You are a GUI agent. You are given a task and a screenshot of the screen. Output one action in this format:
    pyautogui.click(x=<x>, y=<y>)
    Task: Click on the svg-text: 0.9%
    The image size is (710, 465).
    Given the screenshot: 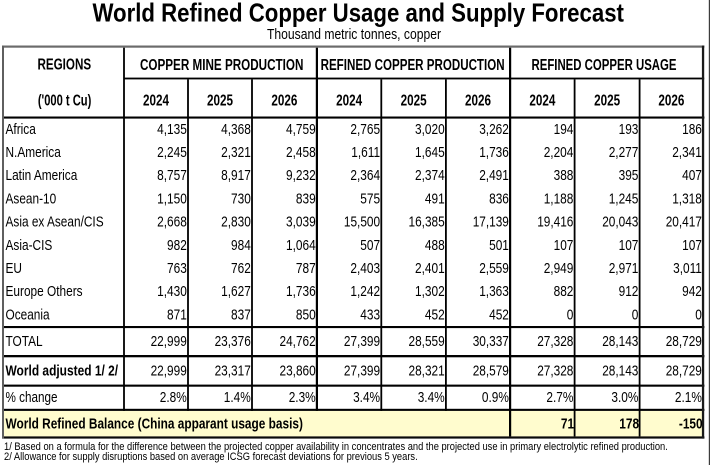 What is the action you would take?
    pyautogui.click(x=495, y=397)
    